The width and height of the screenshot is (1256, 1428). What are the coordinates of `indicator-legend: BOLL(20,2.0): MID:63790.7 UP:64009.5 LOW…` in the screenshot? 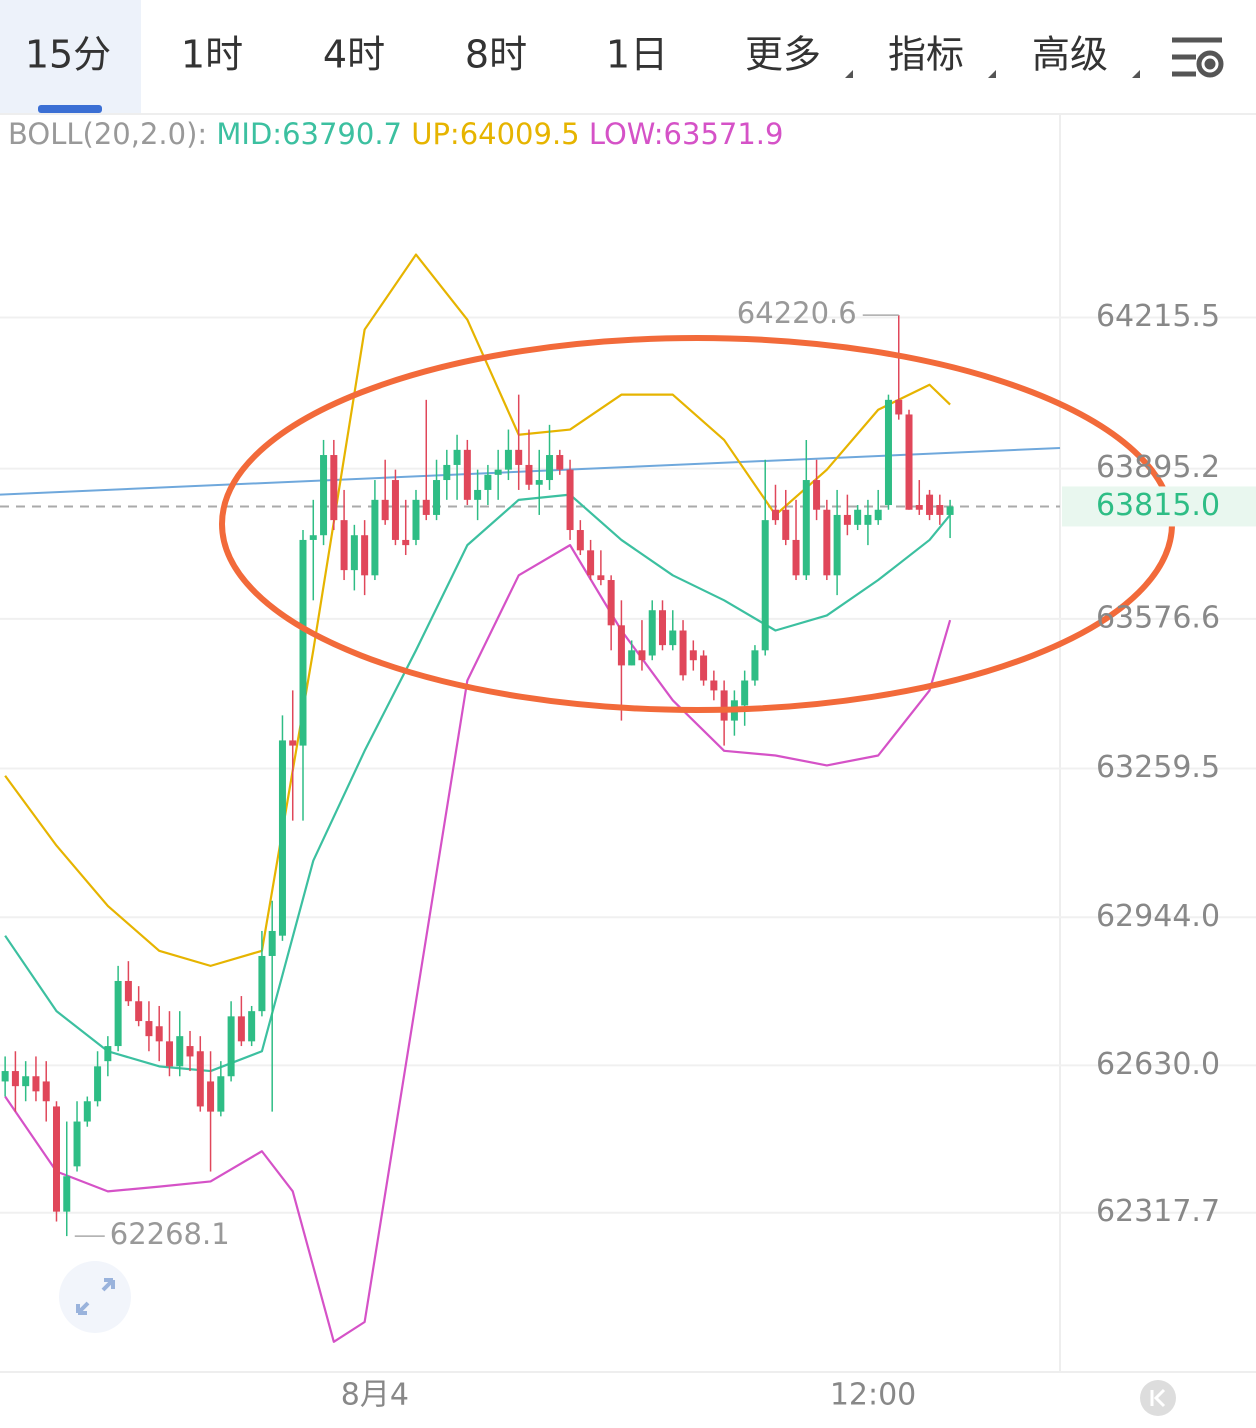 It's located at (395, 134).